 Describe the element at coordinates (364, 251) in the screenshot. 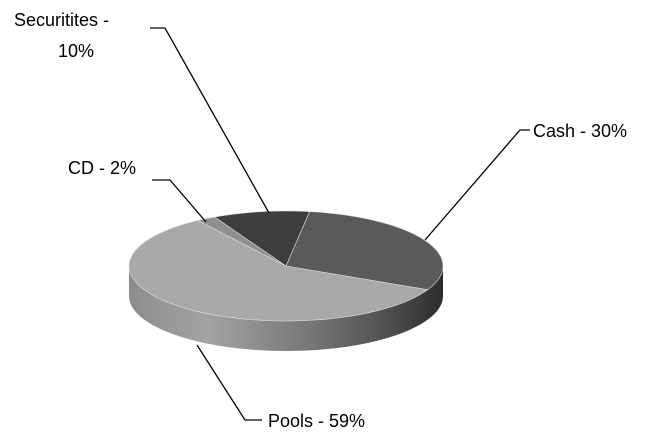

I see `pie-slice-cash` at that location.